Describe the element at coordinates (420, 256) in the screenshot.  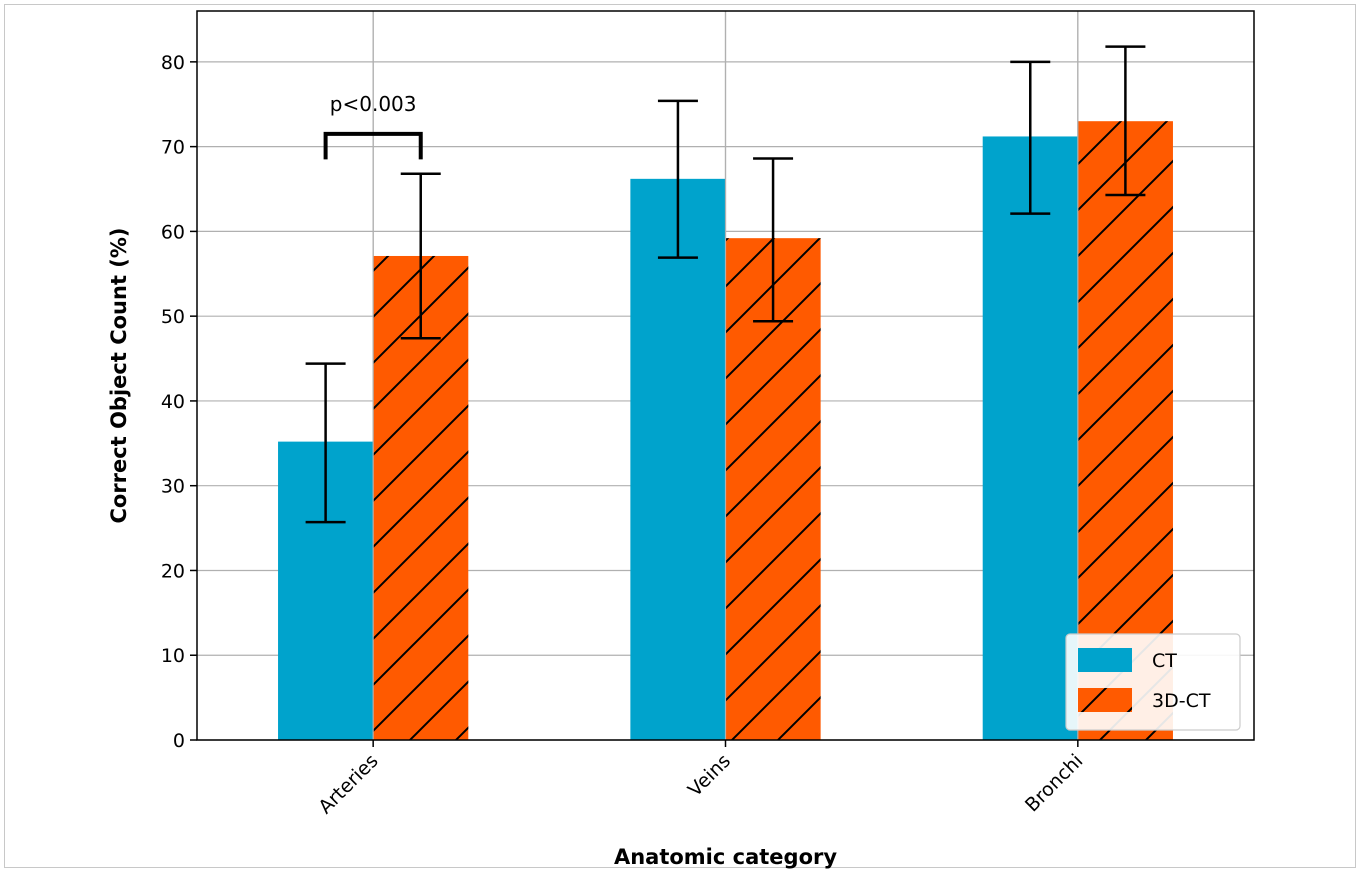
I see `error-bar-3d-ct-arteries` at that location.